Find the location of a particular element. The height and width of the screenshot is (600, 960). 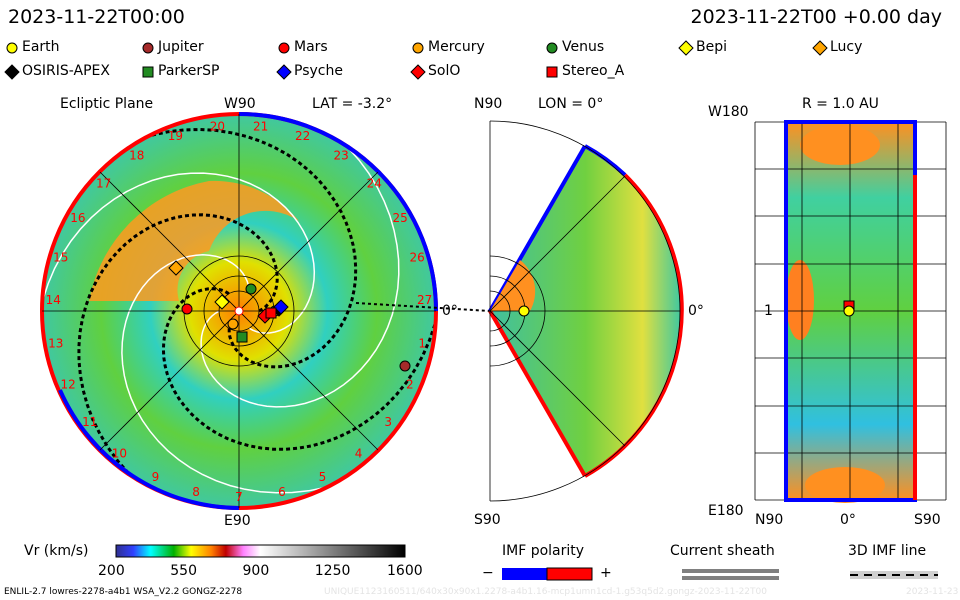

legend-item-parkersp: ParkerSP is located at coordinates (189, 71).